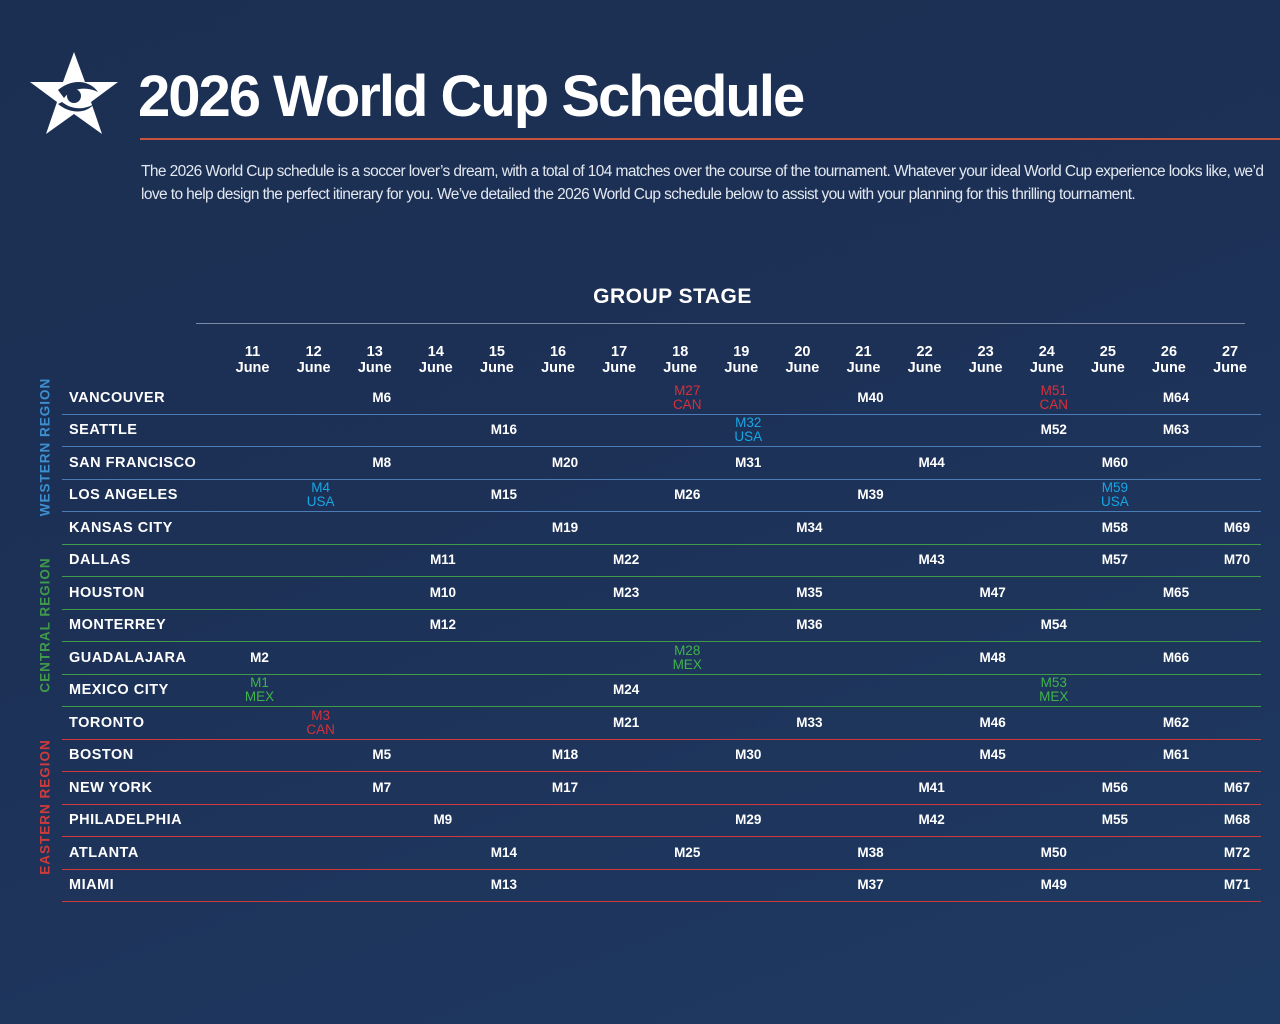 Image resolution: width=1280 pixels, height=1024 pixels. What do you see at coordinates (626, 690) in the screenshot?
I see `match-id: M24` at bounding box center [626, 690].